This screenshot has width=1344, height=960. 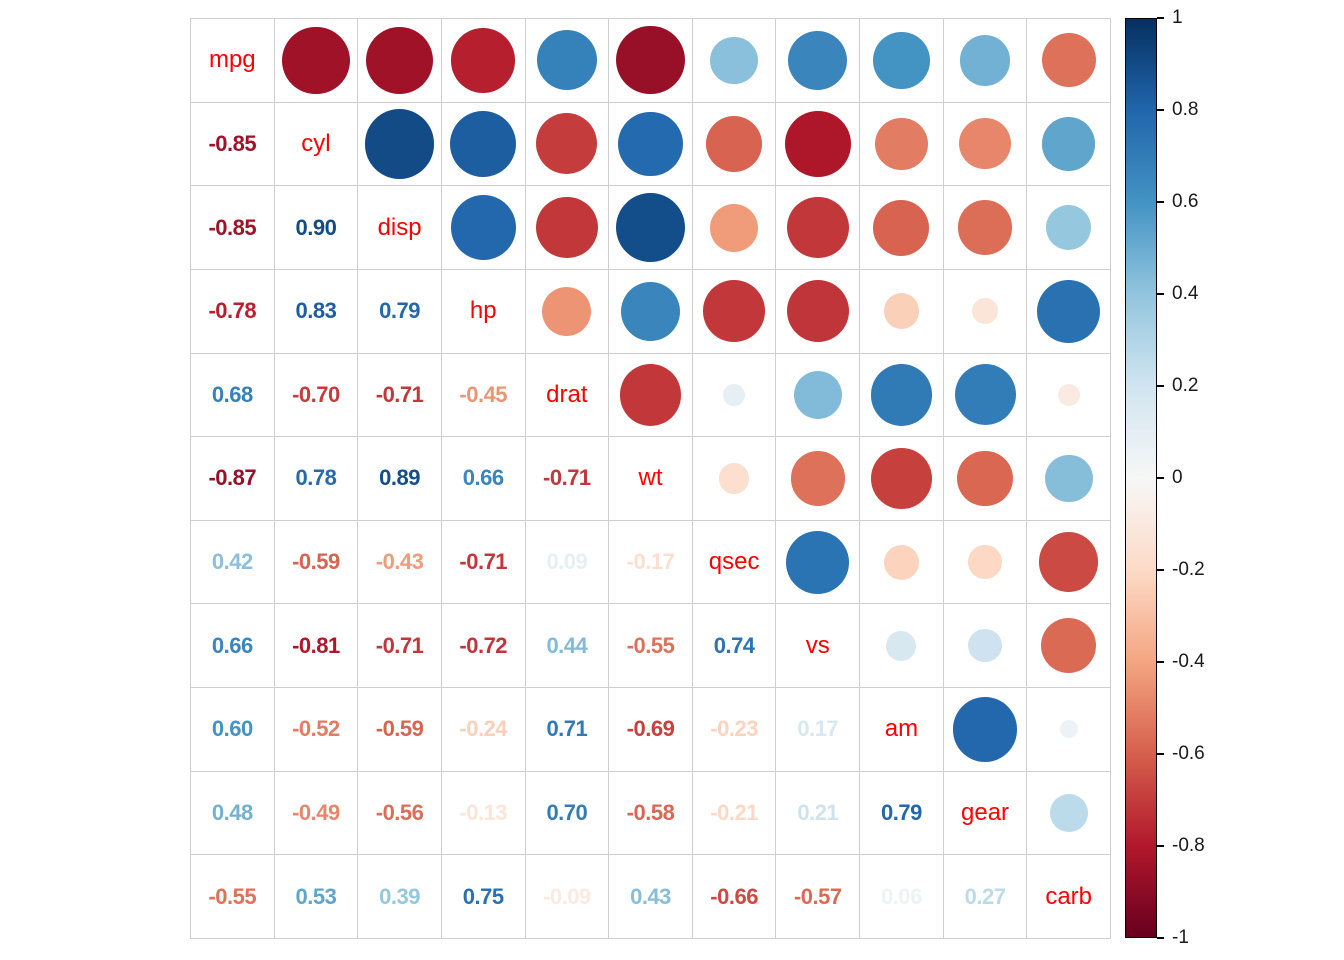 I want to click on corr-value: -0.66, so click(x=734, y=896).